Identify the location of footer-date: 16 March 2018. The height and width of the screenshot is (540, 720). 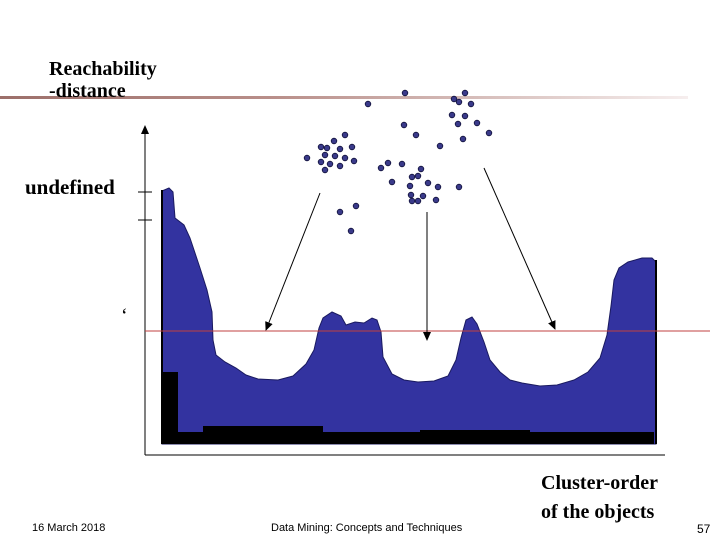
(69, 528).